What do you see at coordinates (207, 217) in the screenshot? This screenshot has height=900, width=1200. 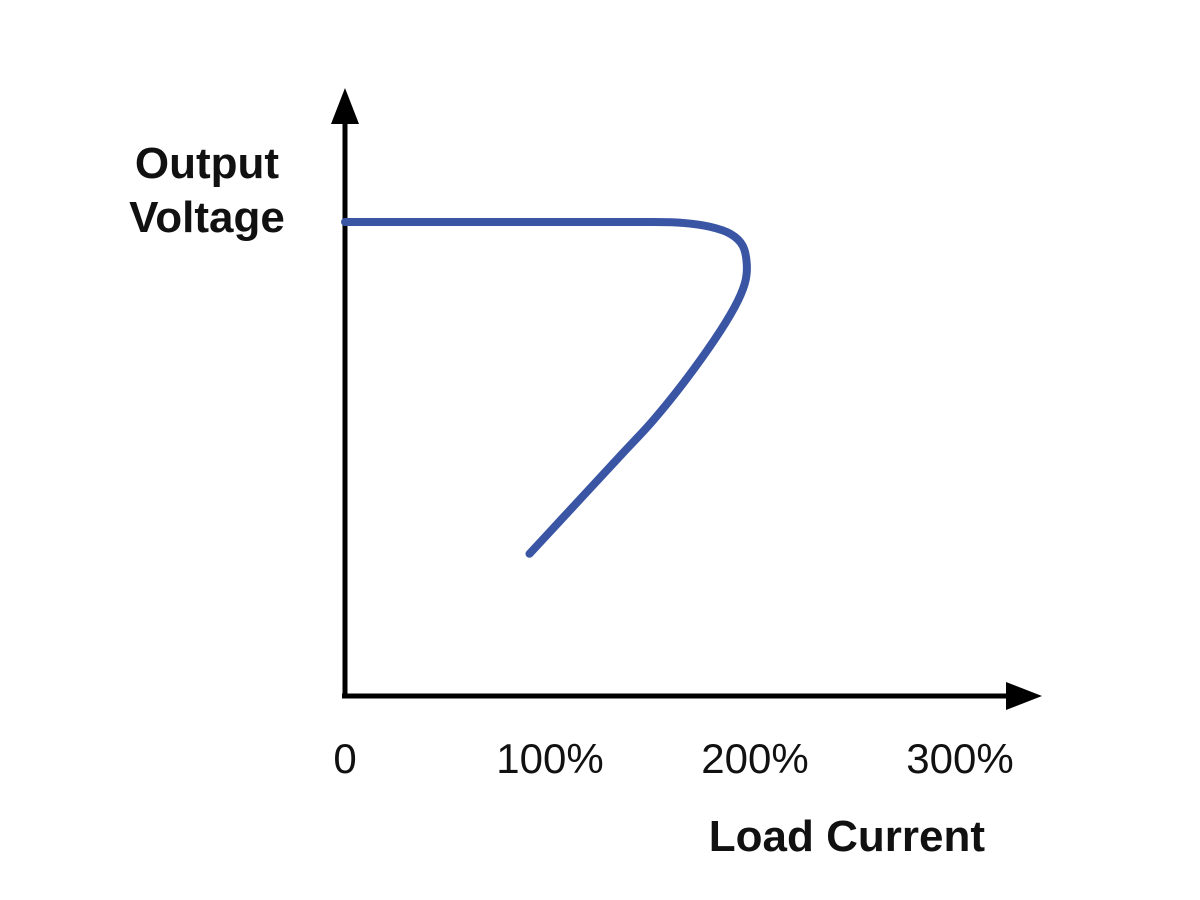 I see `y-axis-label-line-2: Voltage` at bounding box center [207, 217].